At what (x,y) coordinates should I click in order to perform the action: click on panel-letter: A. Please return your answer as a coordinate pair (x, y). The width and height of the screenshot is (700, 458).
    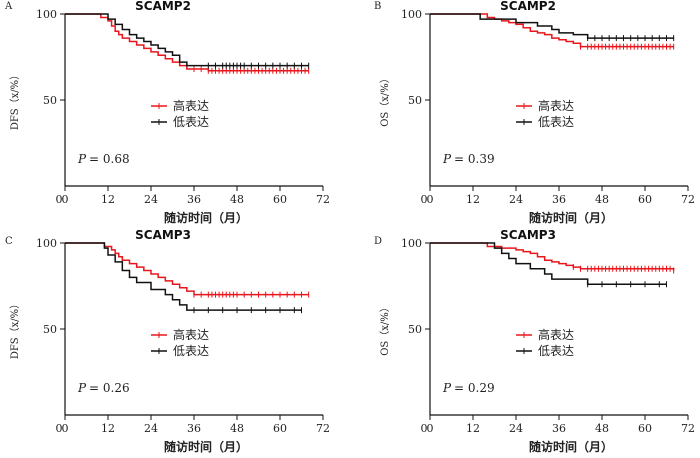
    Looking at the image, I should click on (8, 6).